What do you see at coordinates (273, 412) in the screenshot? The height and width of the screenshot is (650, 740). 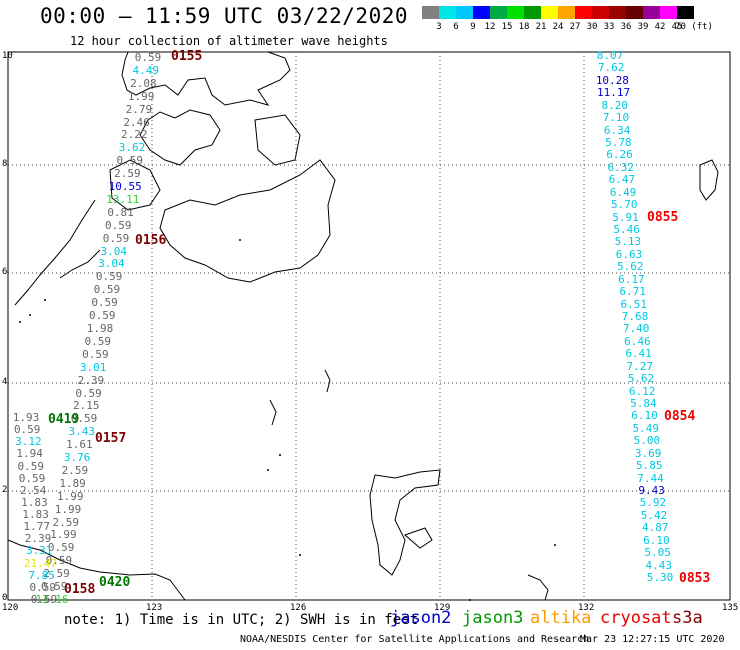 I see `coast-sangihe` at bounding box center [273, 412].